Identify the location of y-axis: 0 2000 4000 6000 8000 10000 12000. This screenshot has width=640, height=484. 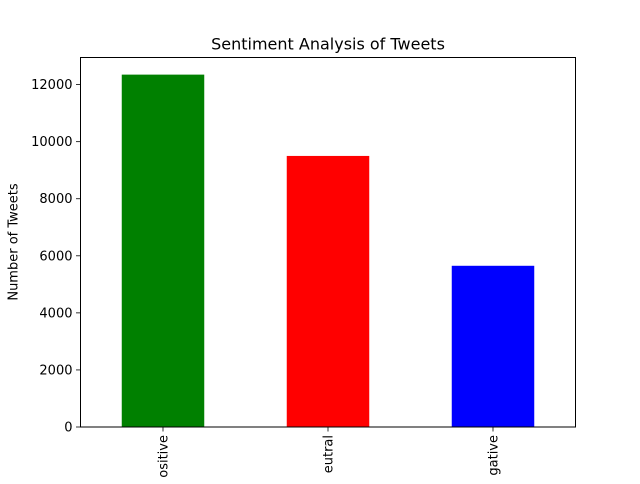
(56, 257).